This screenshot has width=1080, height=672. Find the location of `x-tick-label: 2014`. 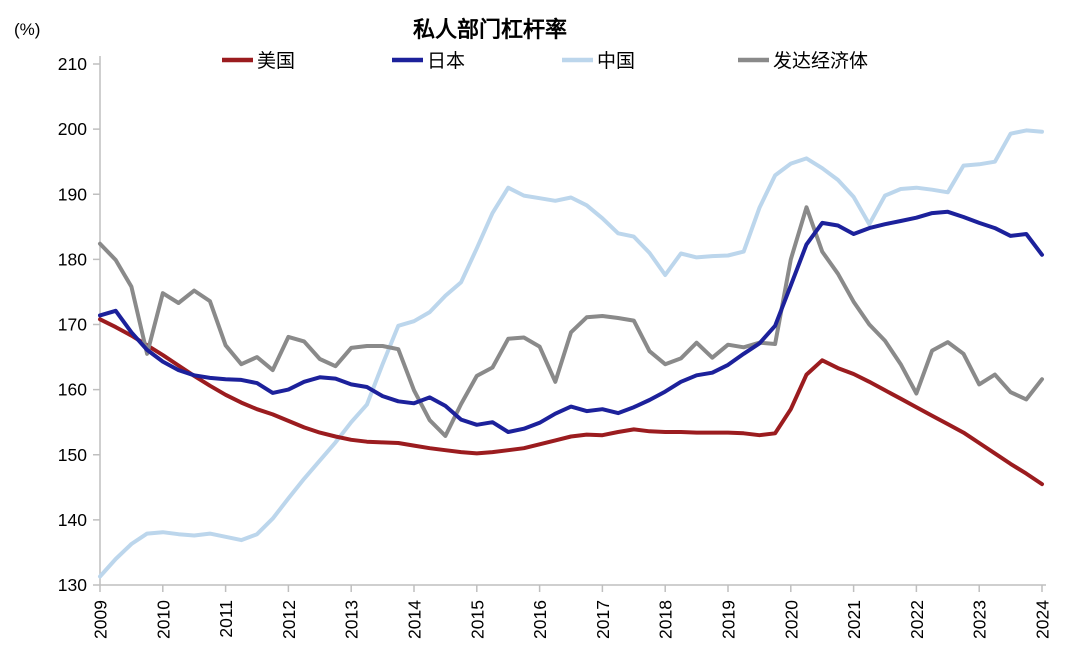

x-tick-label: 2014 is located at coordinates (415, 619).